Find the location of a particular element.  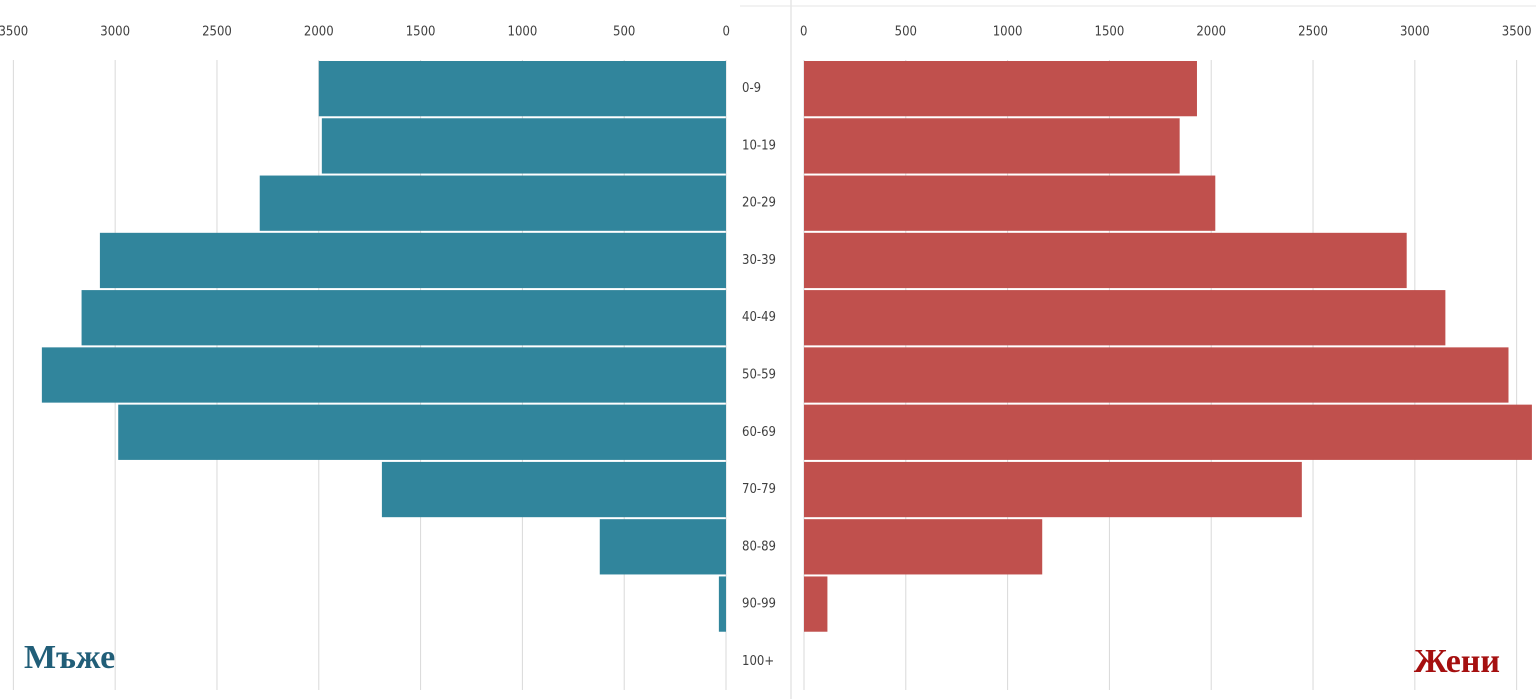

category-label: 90-99 is located at coordinates (759, 604).